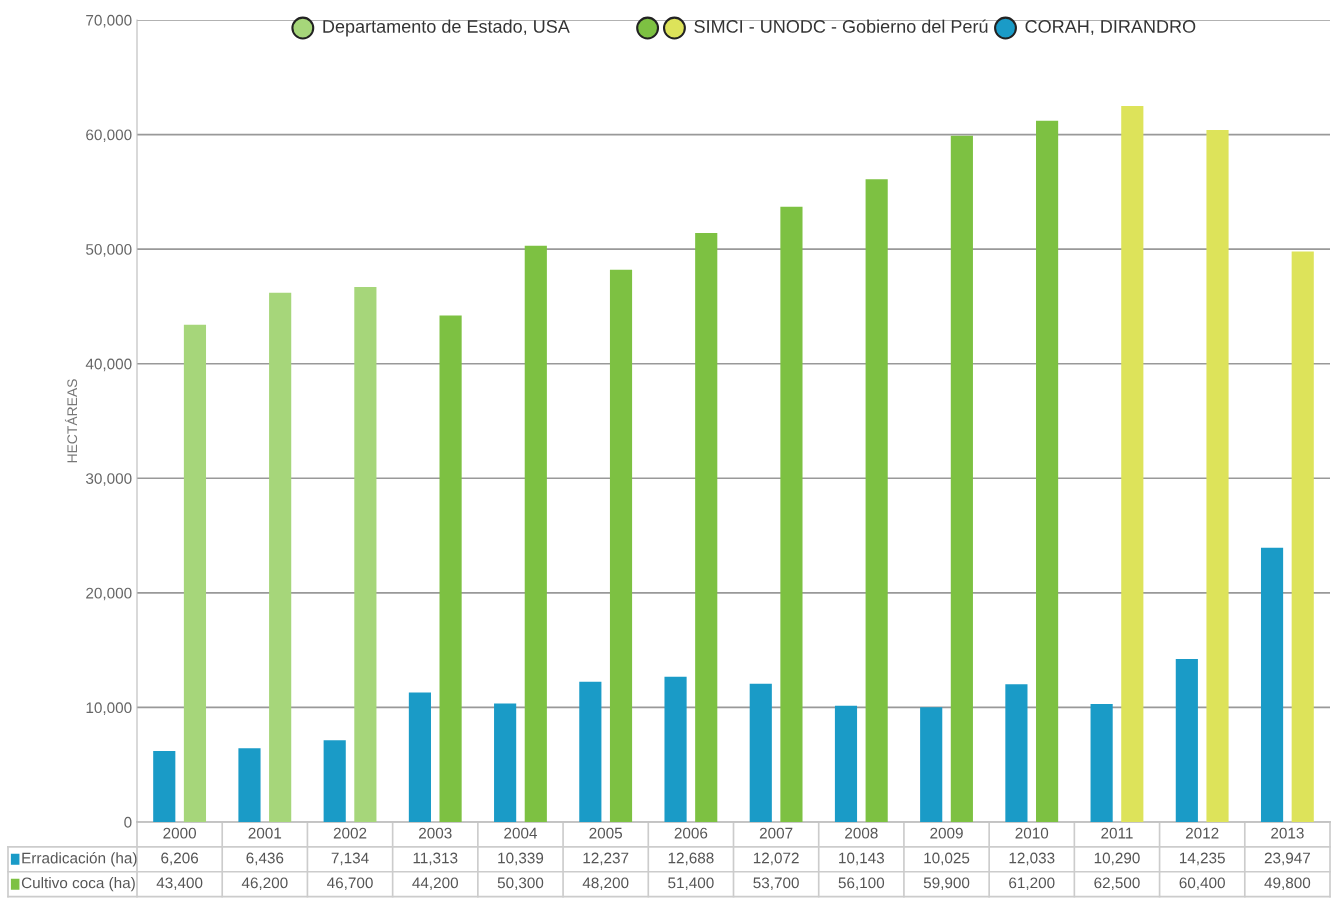  I want to click on y-axis-title: HECTÁREAS, so click(71, 421).